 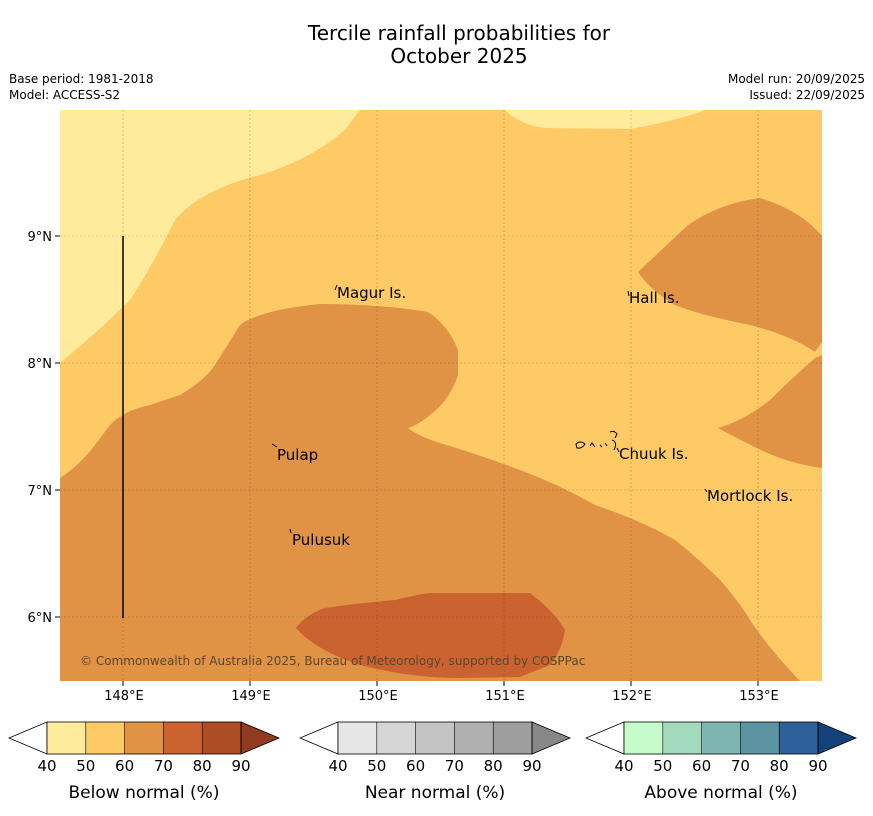 What do you see at coordinates (260, 738) in the screenshot?
I see `legend-below-over-arrow` at bounding box center [260, 738].